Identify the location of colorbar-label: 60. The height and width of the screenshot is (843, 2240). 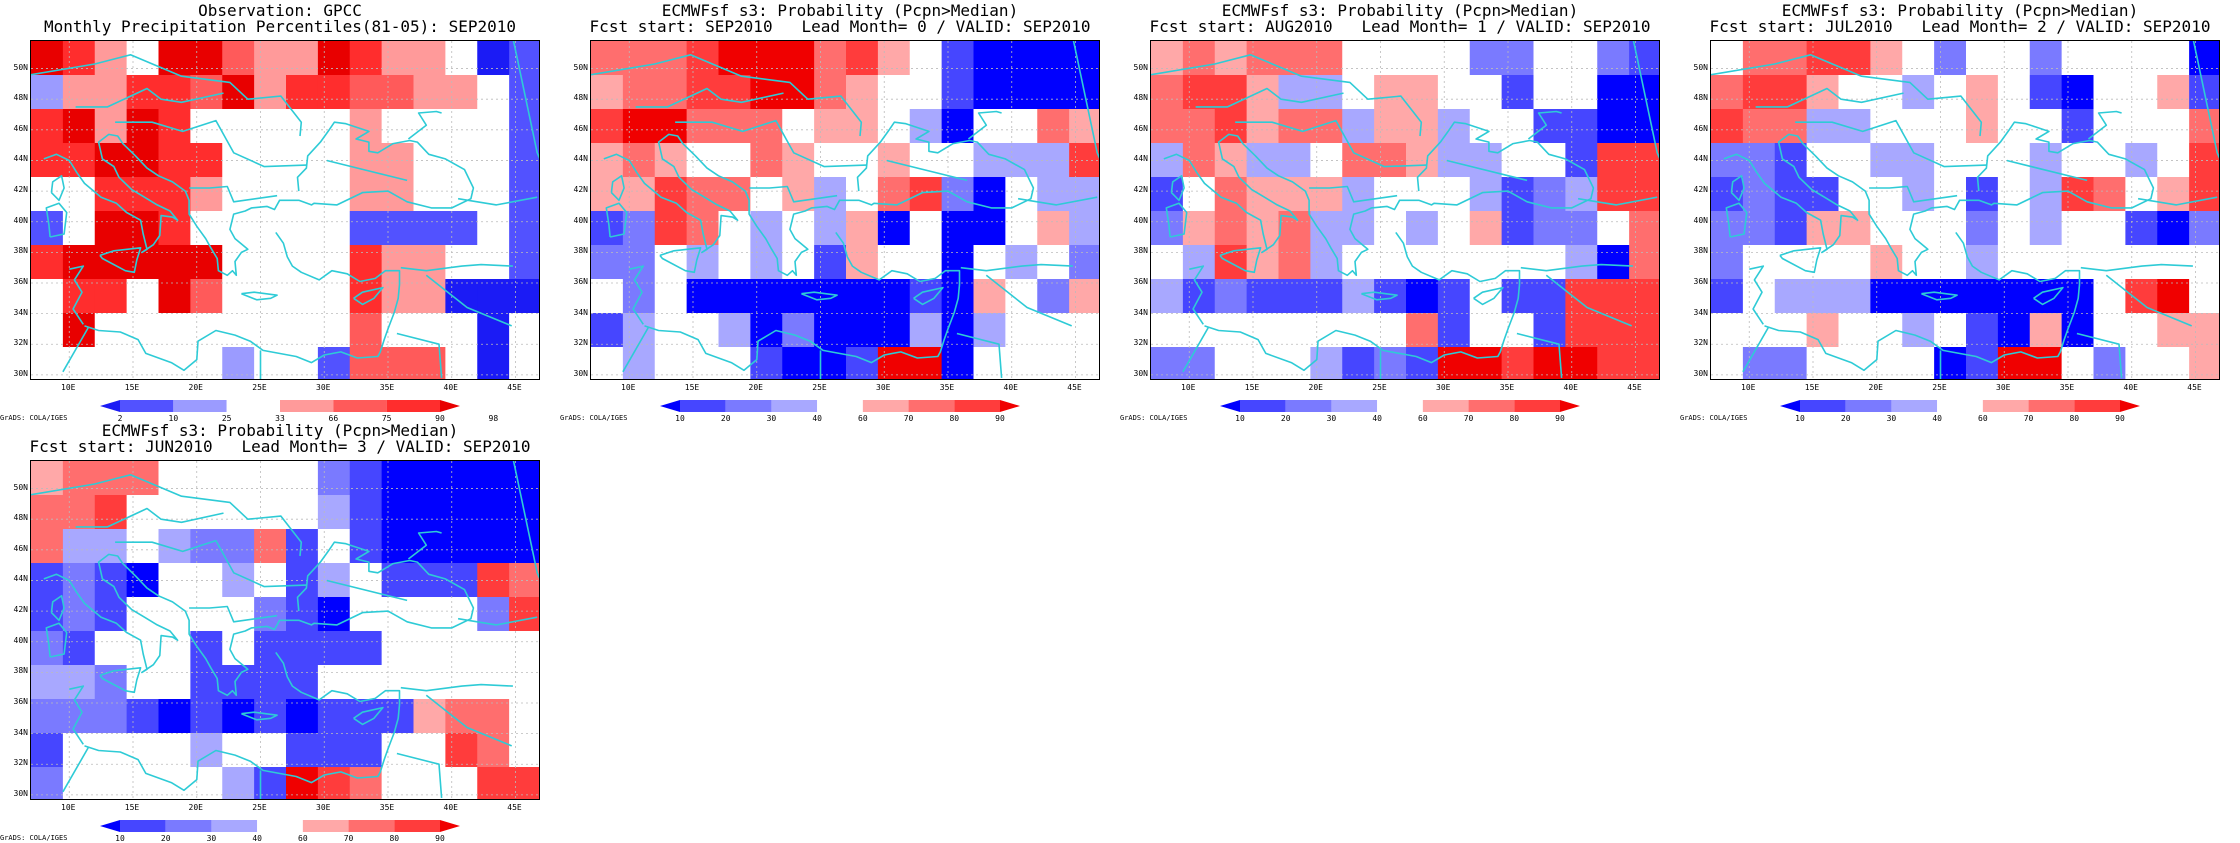
(1983, 418).